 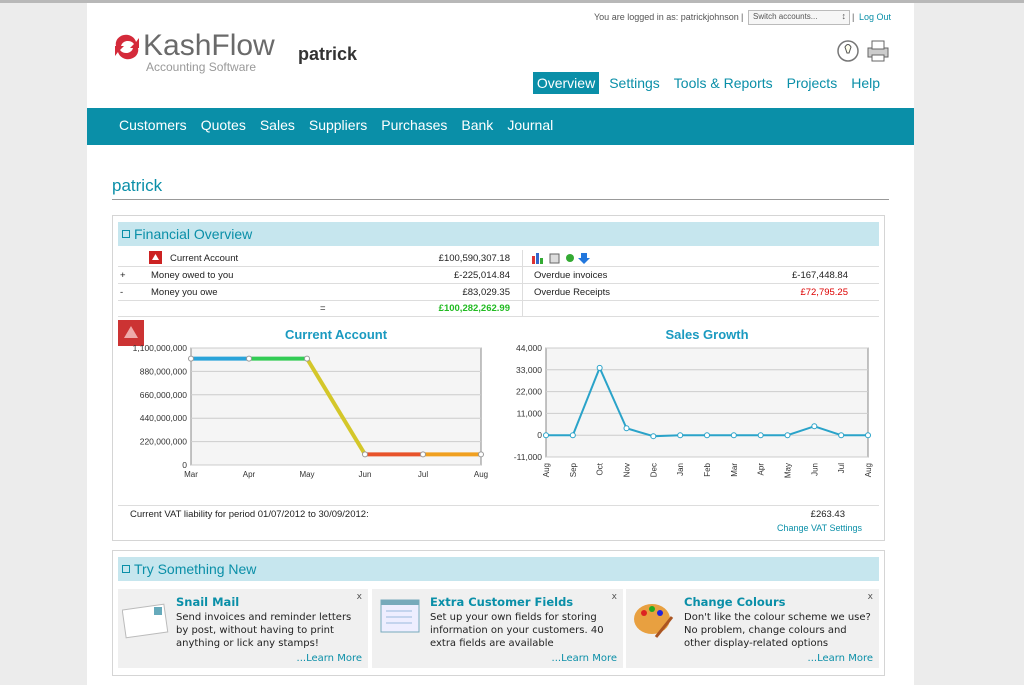 What do you see at coordinates (193, 234) in the screenshot?
I see `panel-title: Financial Overview` at bounding box center [193, 234].